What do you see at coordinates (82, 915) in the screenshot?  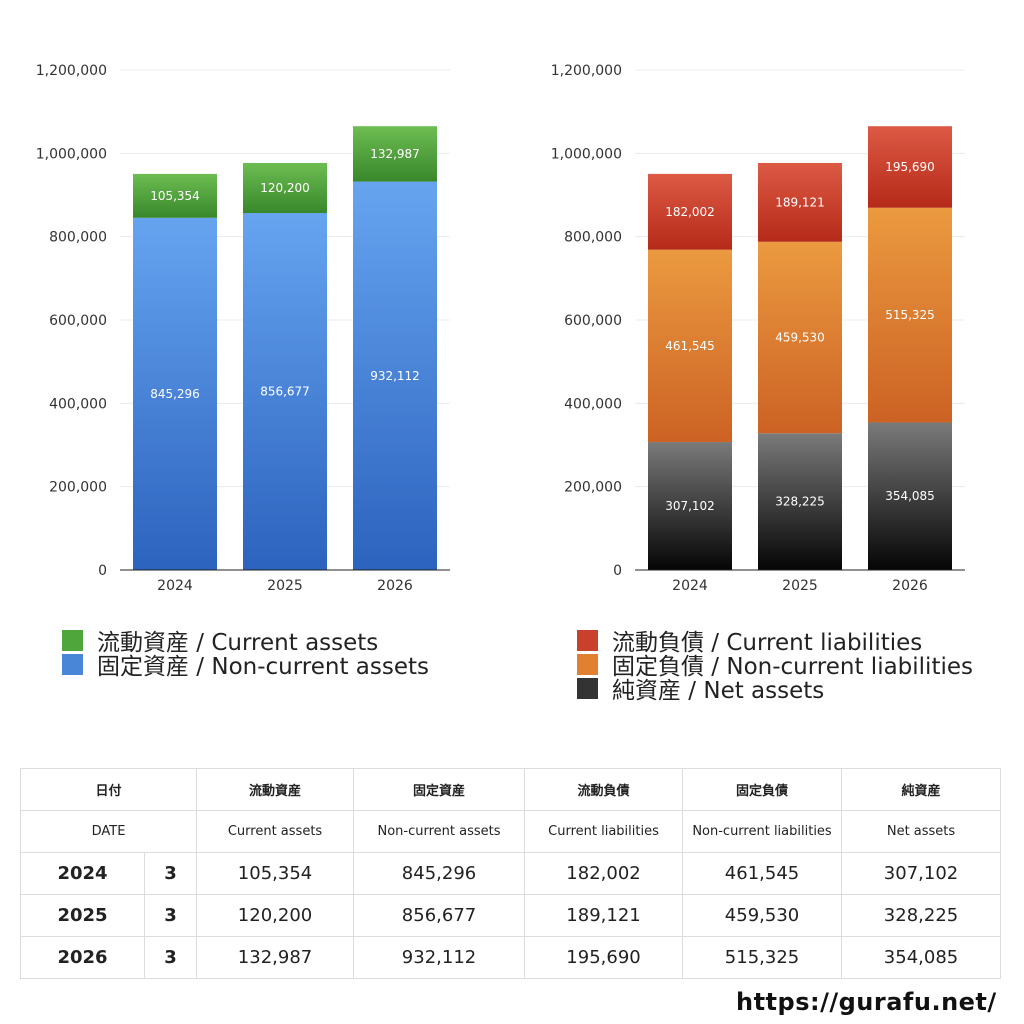 I see `table-year: 2025` at bounding box center [82, 915].